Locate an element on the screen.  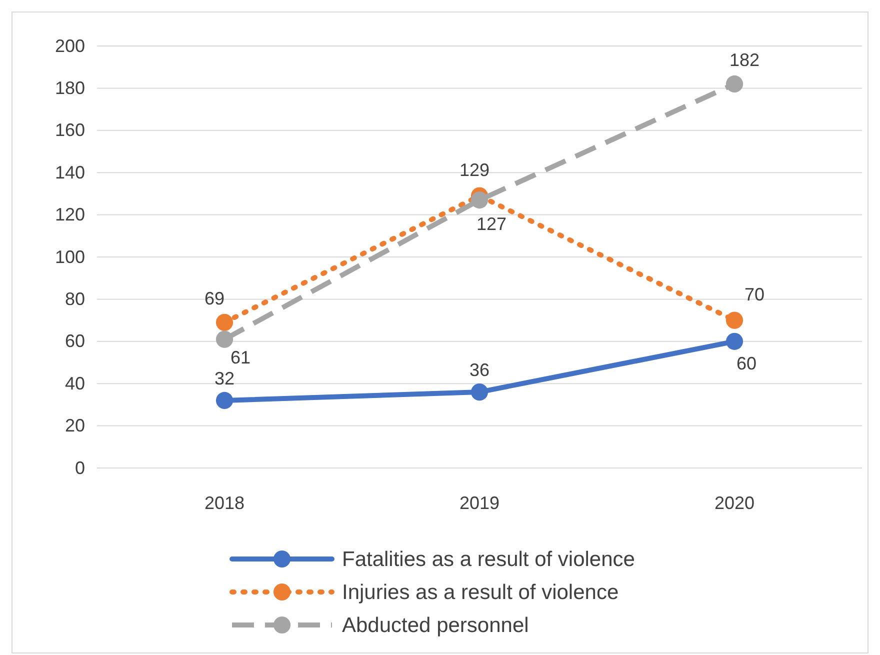
data-label: 70 is located at coordinates (754, 294).